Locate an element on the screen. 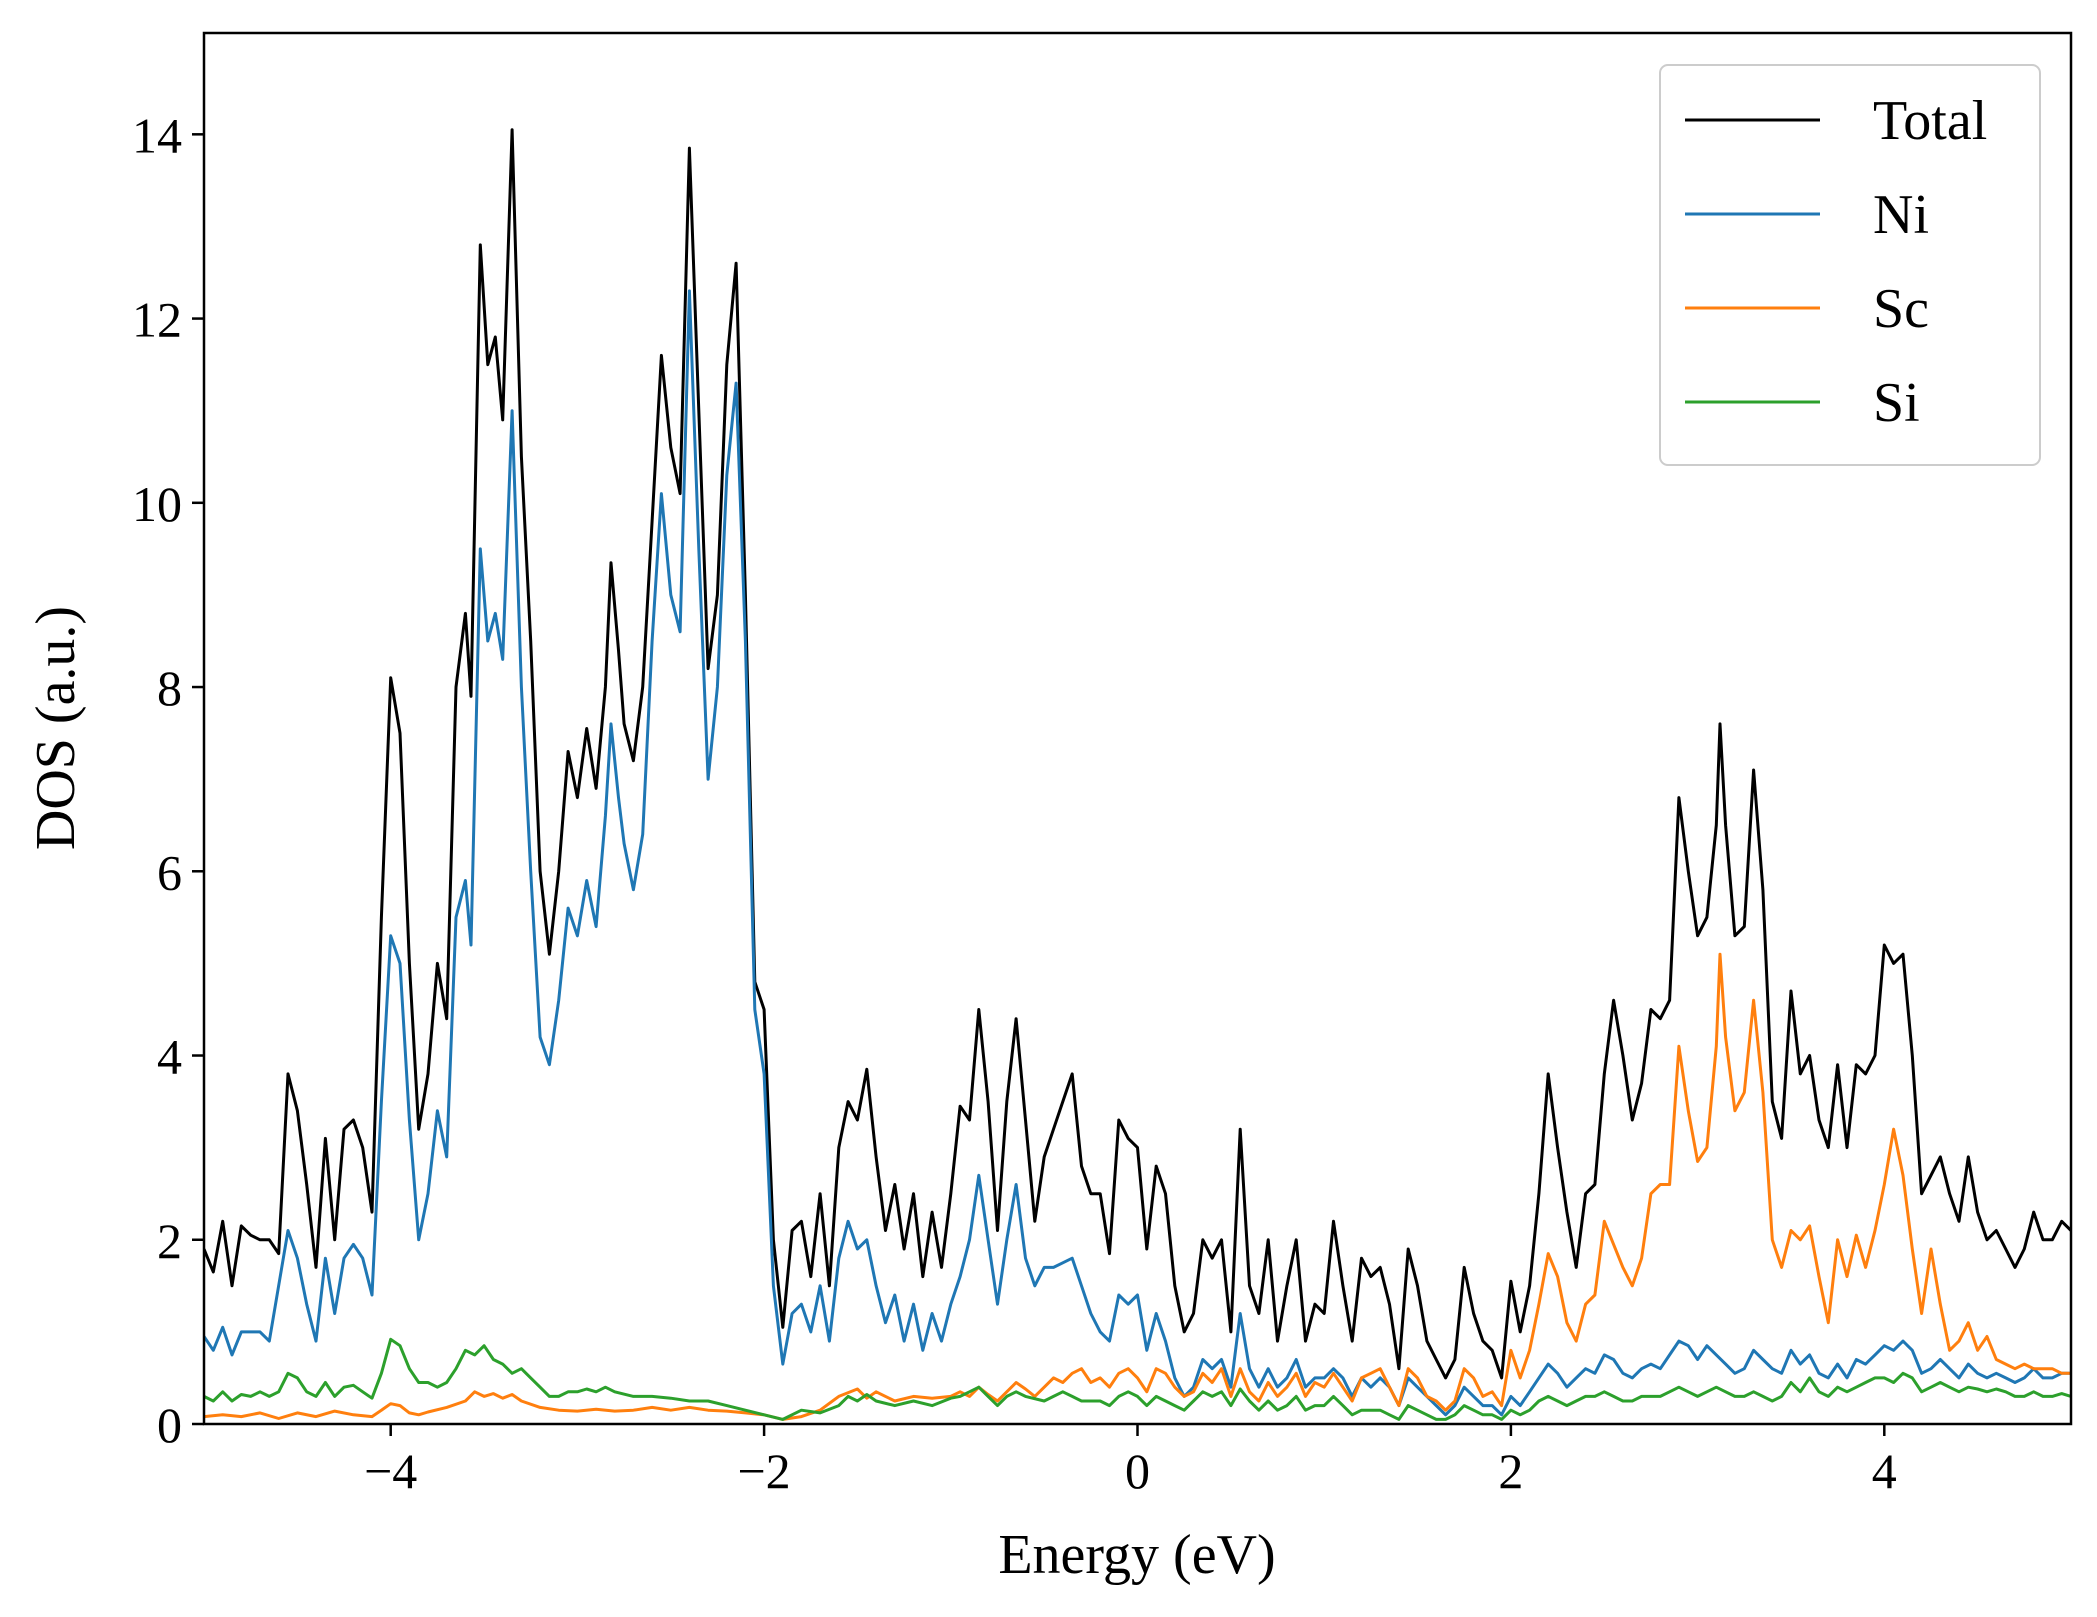  legend-label-si: Si is located at coordinates (1896, 403).